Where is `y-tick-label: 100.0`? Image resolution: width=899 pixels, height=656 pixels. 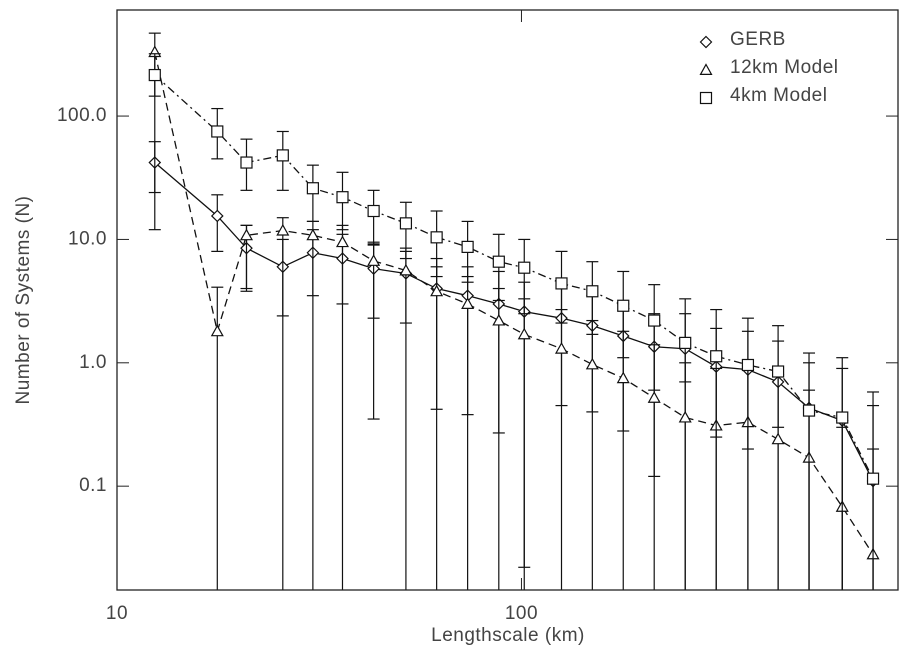 y-tick-label: 100.0 is located at coordinates (82, 115).